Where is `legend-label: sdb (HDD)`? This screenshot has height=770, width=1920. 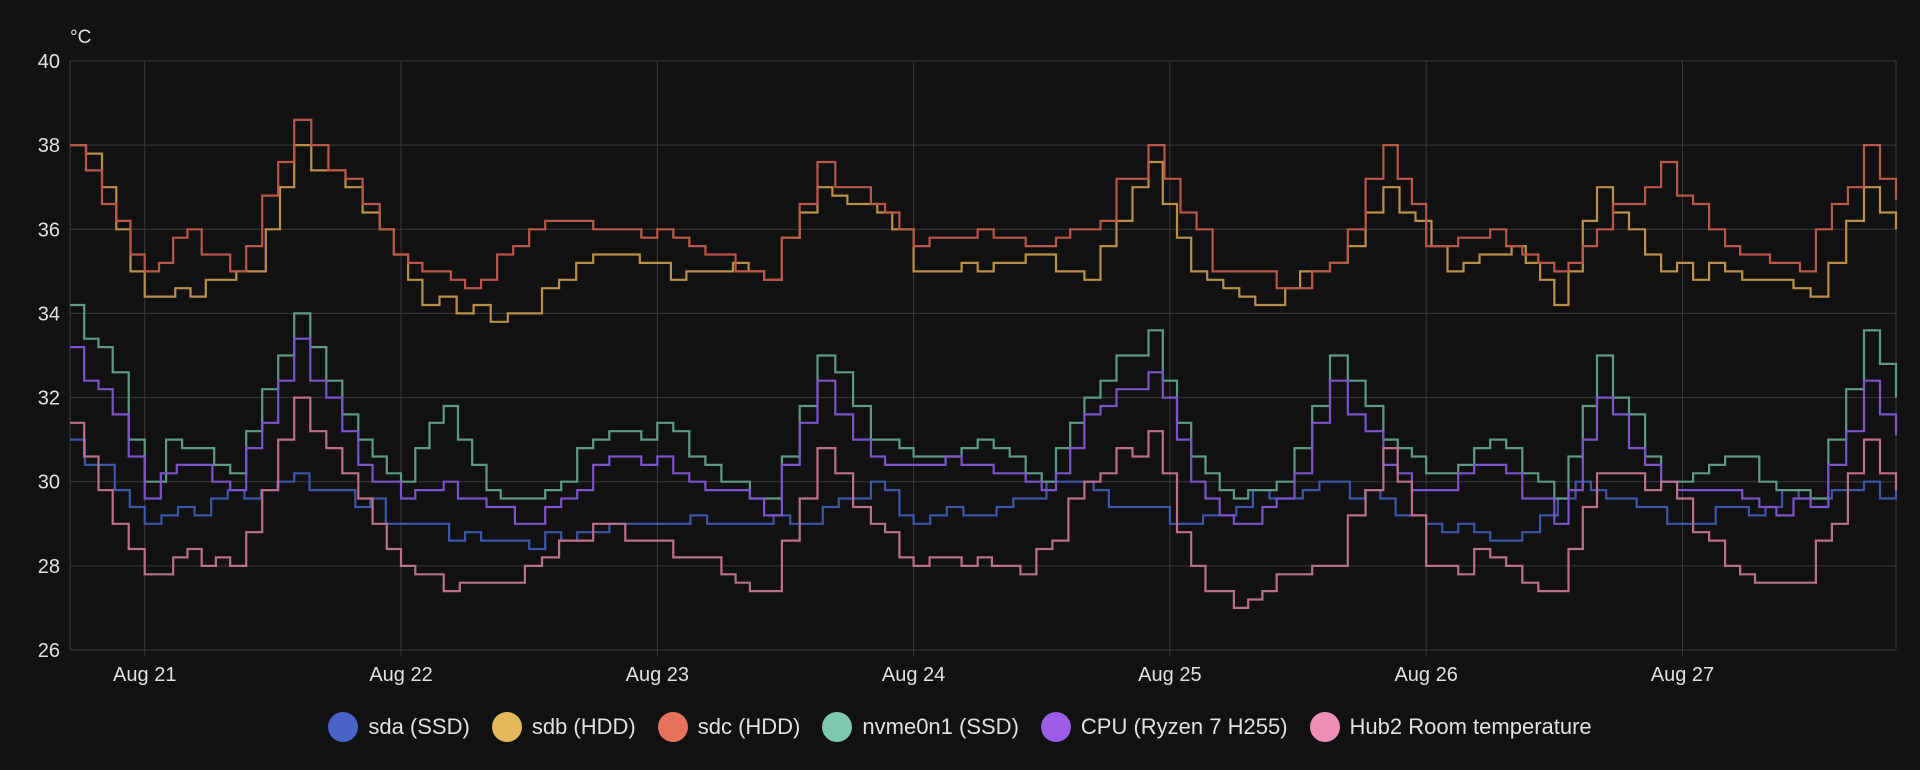 legend-label: sdb (HDD) is located at coordinates (583, 726).